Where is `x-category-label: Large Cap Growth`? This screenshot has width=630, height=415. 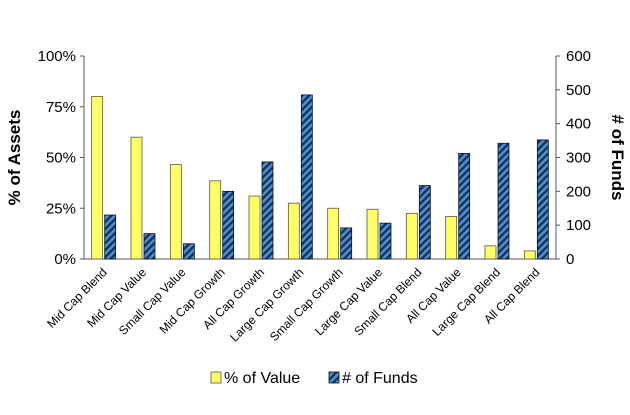 x-category-label: Large Cap Growth is located at coordinates (266, 304).